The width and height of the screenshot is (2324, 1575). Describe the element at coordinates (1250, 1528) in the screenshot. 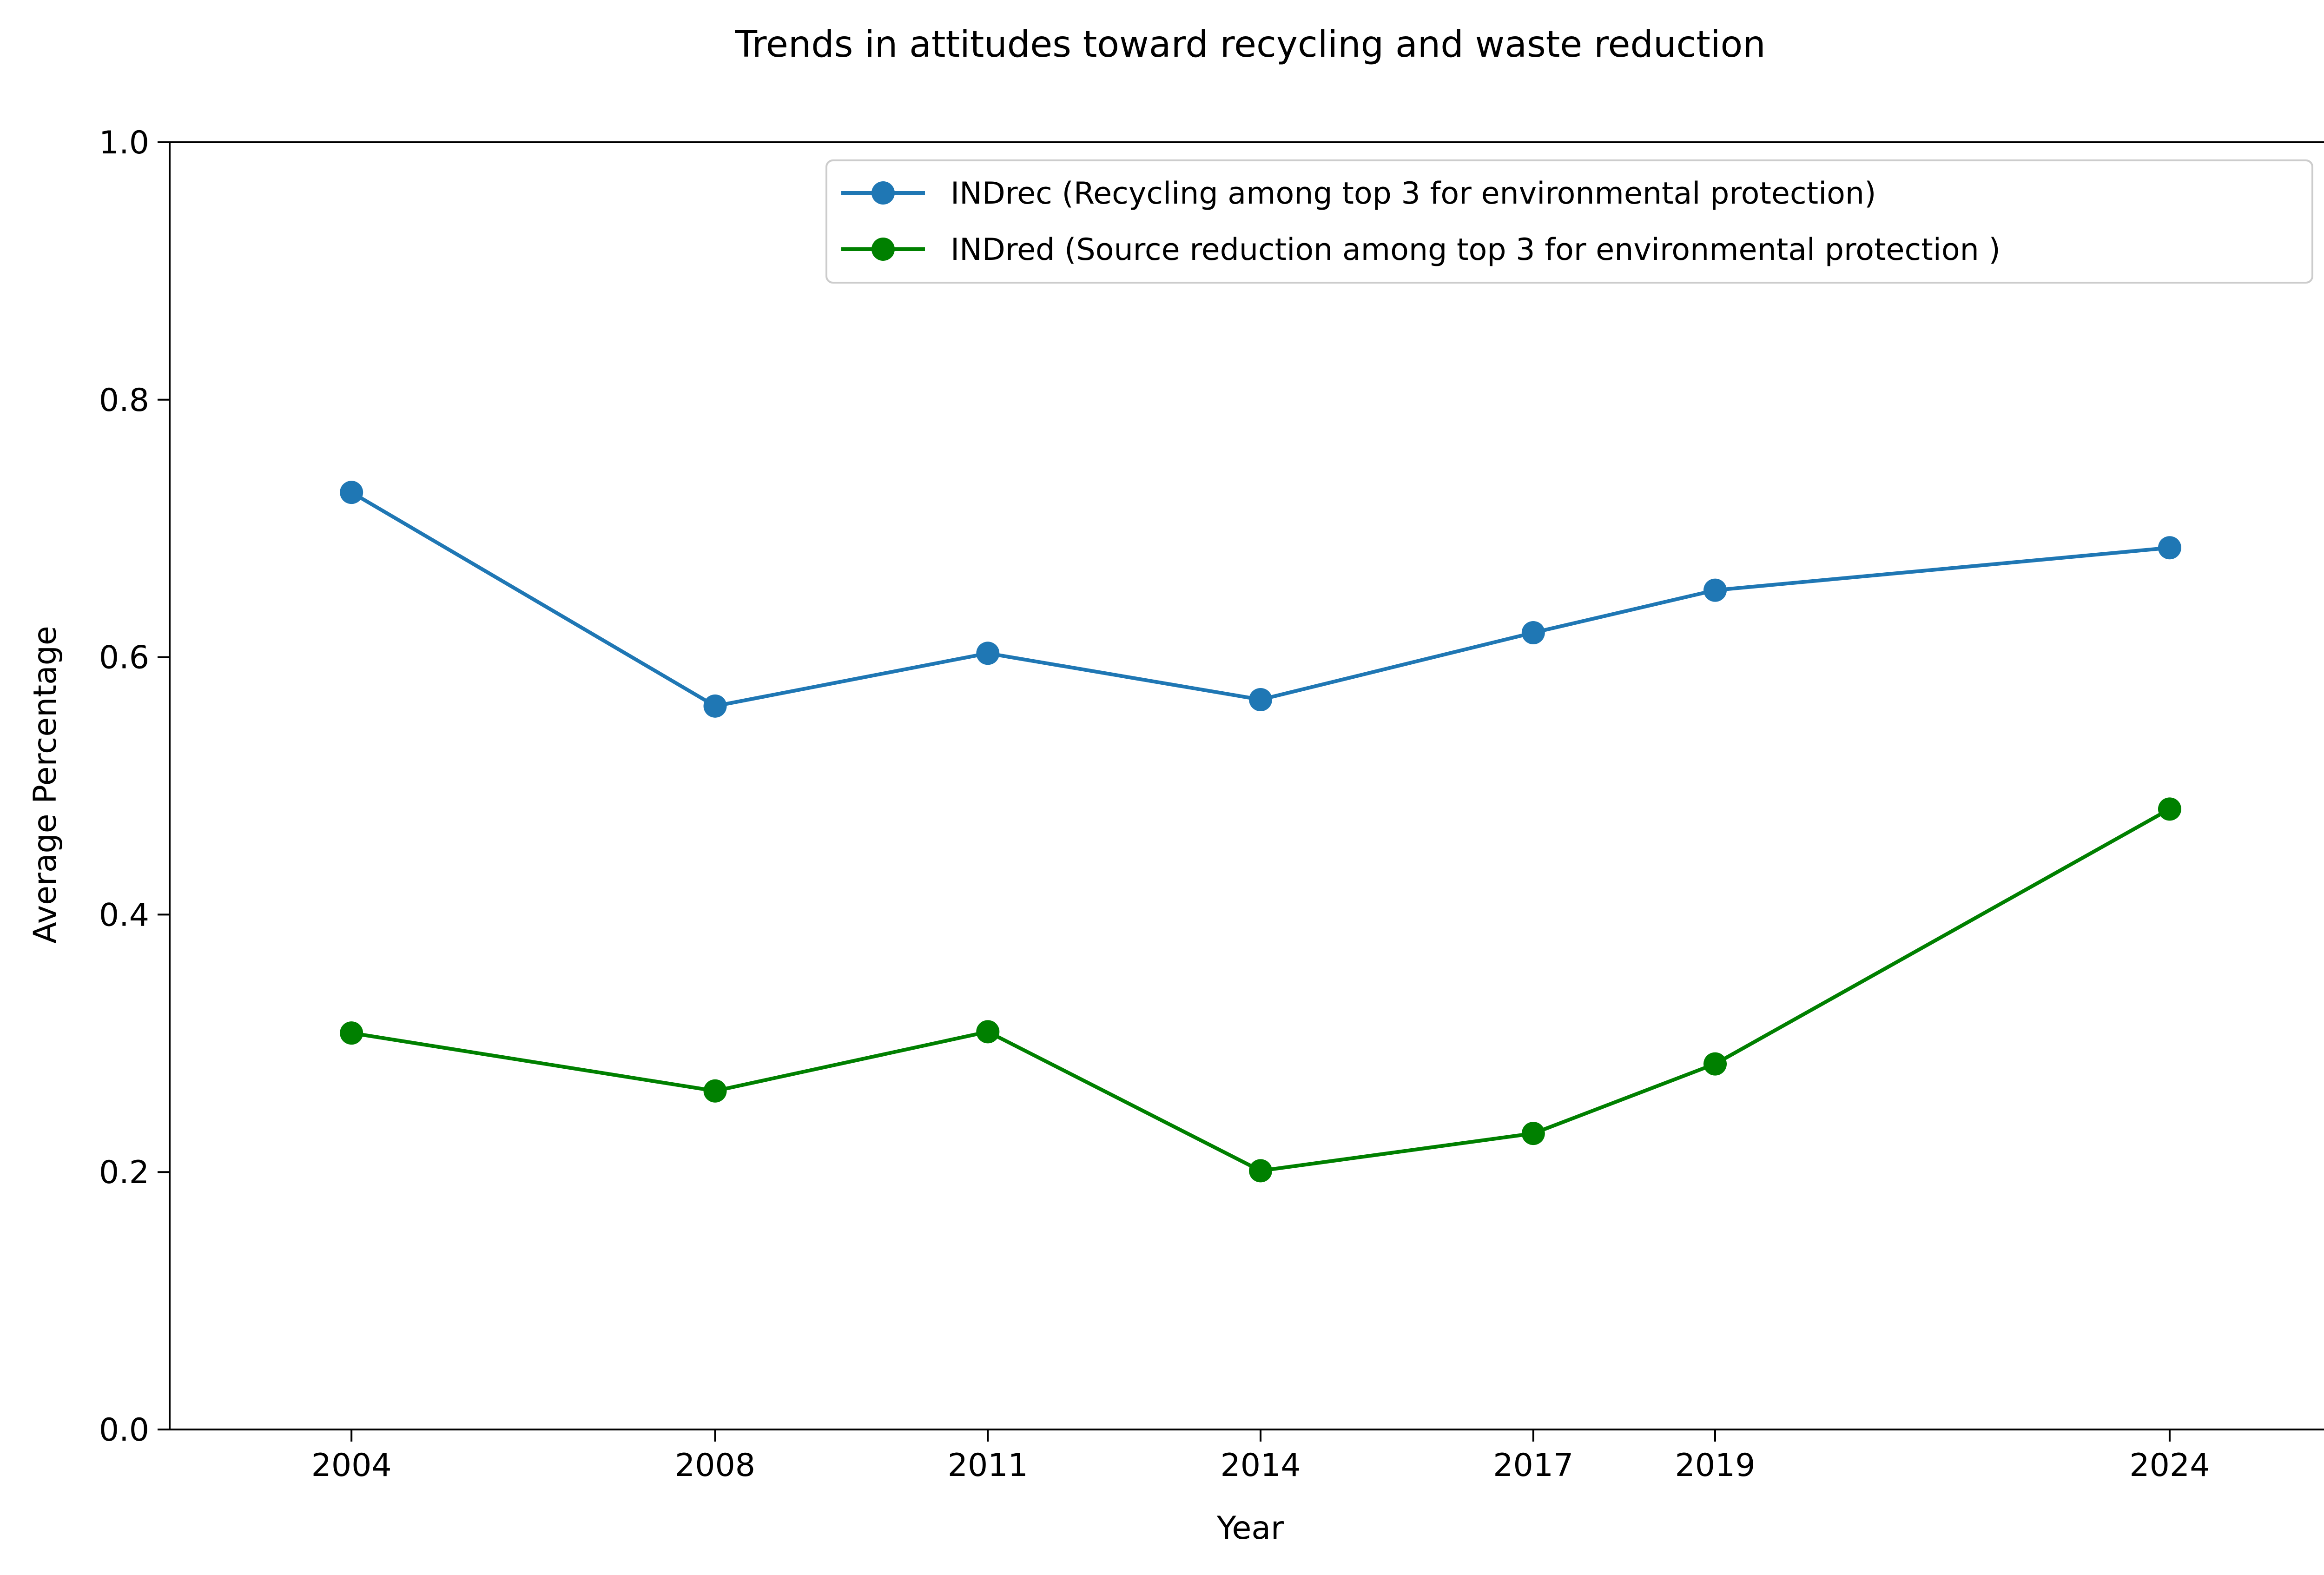

I see `x-axis-label: Year` at that location.